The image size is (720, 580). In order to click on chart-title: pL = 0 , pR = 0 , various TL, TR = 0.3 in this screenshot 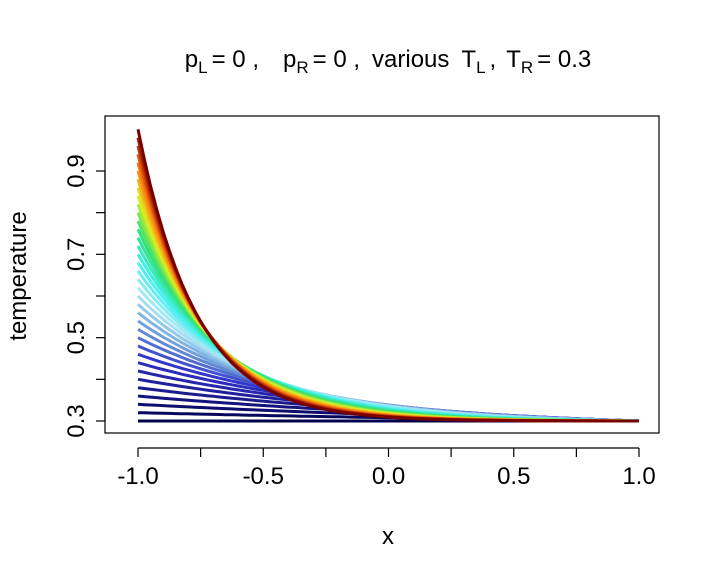, I will do `click(388, 61)`.